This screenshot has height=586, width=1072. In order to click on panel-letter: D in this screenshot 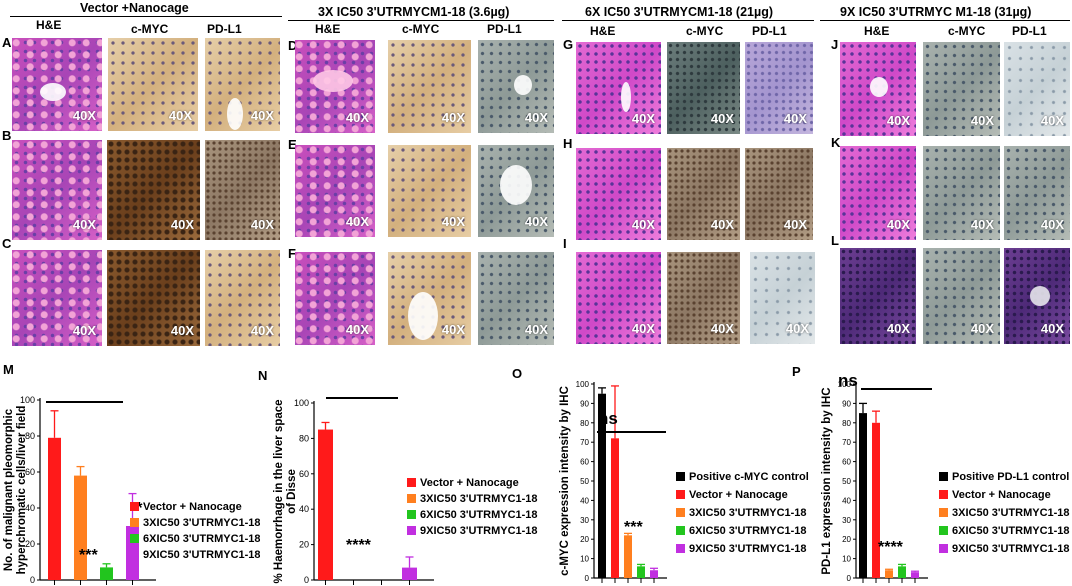, I will do `click(293, 45)`.